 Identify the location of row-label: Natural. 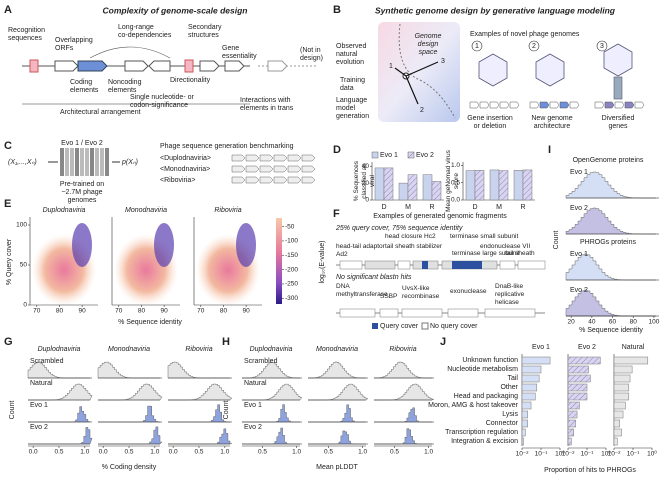
(255, 383).